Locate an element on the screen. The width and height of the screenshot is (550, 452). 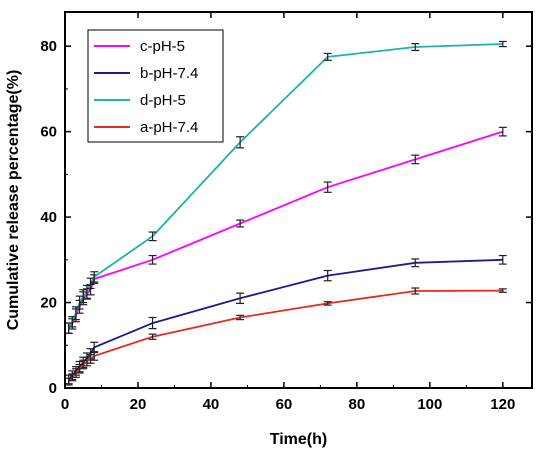
legend-label: a-pH-7.4 is located at coordinates (169, 127).